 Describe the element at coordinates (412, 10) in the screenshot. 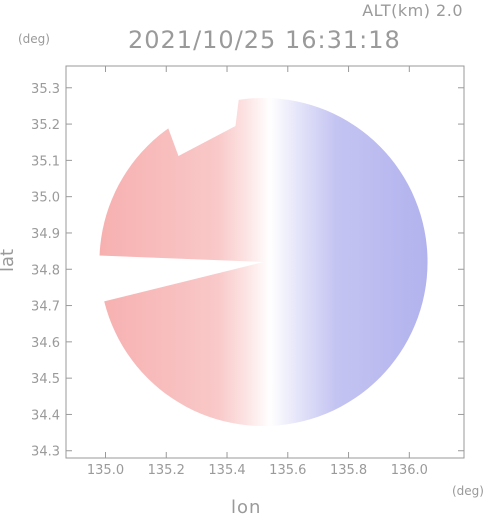

I see `altitude-label: ALT(km) 2.0` at that location.